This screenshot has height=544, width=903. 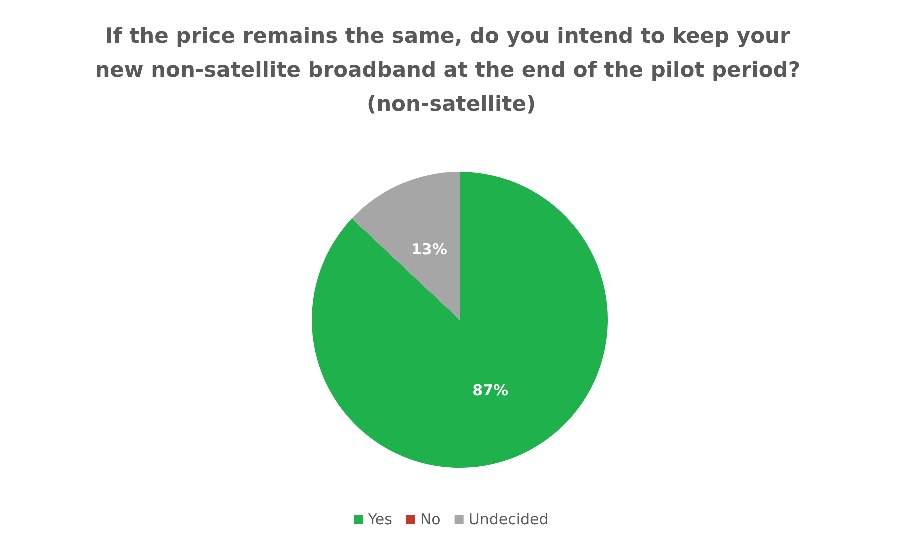 What do you see at coordinates (490, 391) in the screenshot?
I see `data-label: 87%` at bounding box center [490, 391].